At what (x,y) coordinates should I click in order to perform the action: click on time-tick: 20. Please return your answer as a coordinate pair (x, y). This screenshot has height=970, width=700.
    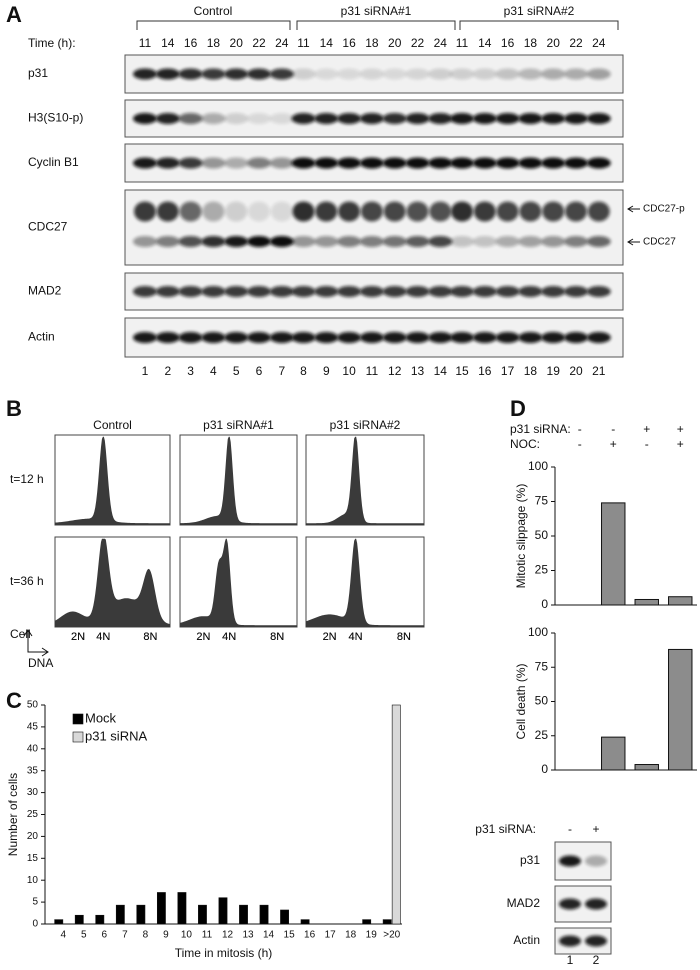
    Looking at the image, I should click on (237, 43).